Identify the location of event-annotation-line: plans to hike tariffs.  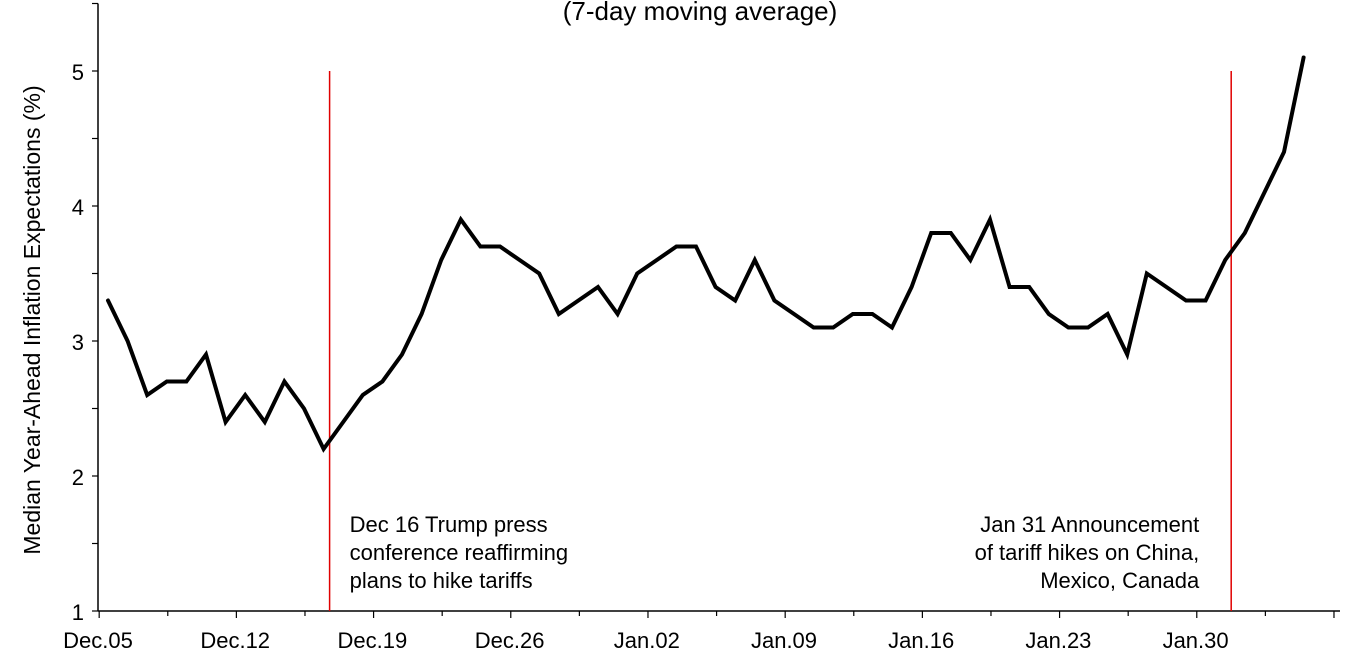
(441, 580).